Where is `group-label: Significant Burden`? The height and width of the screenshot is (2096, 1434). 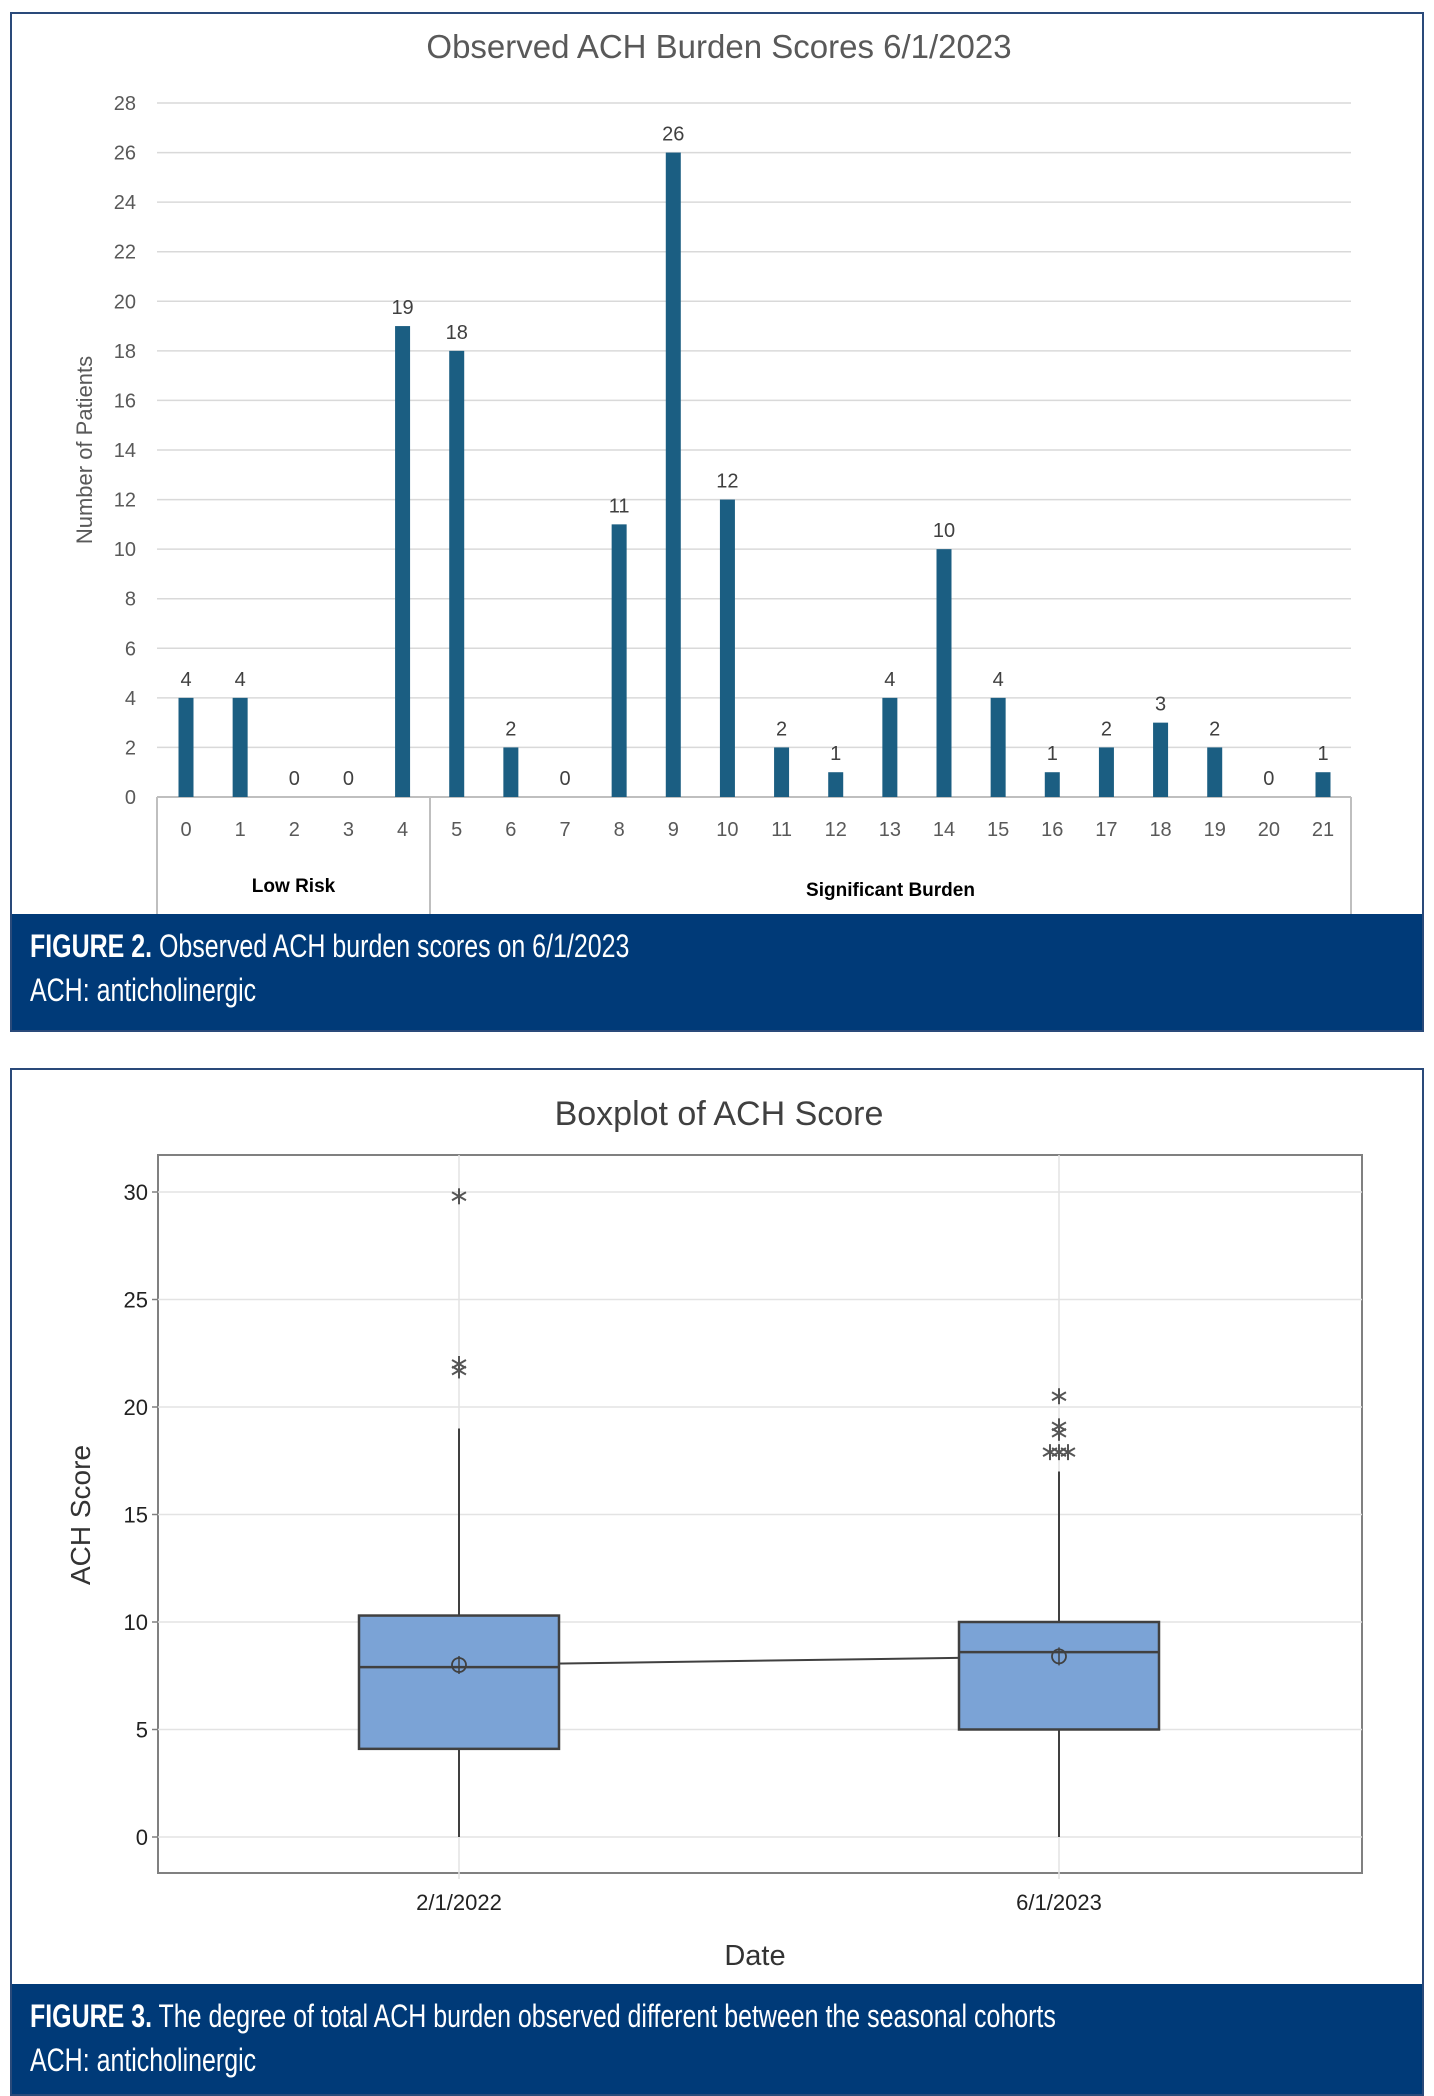
group-label: Significant Burden is located at coordinates (890, 890).